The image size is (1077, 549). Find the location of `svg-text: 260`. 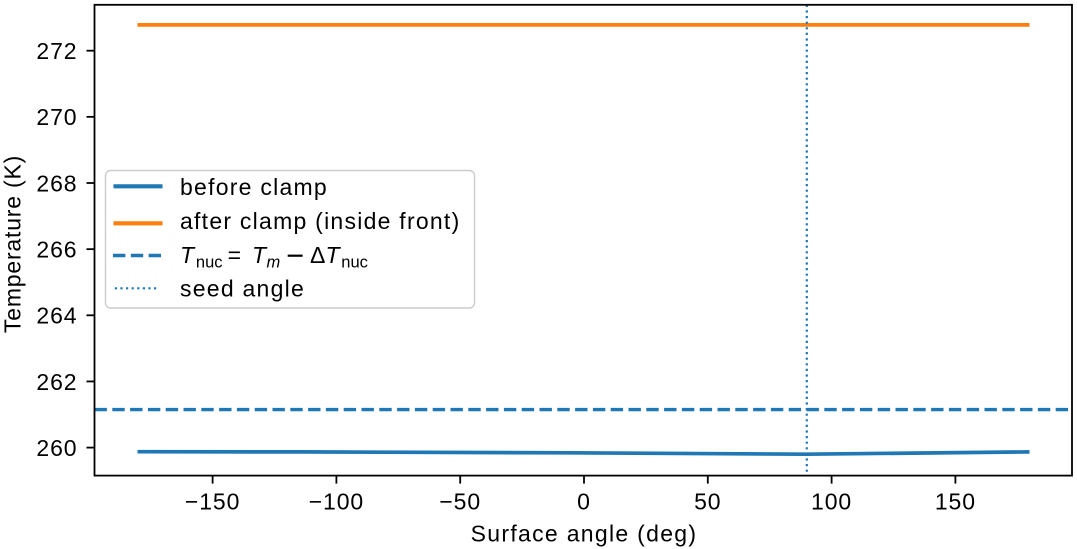

svg-text: 260 is located at coordinates (56, 448).